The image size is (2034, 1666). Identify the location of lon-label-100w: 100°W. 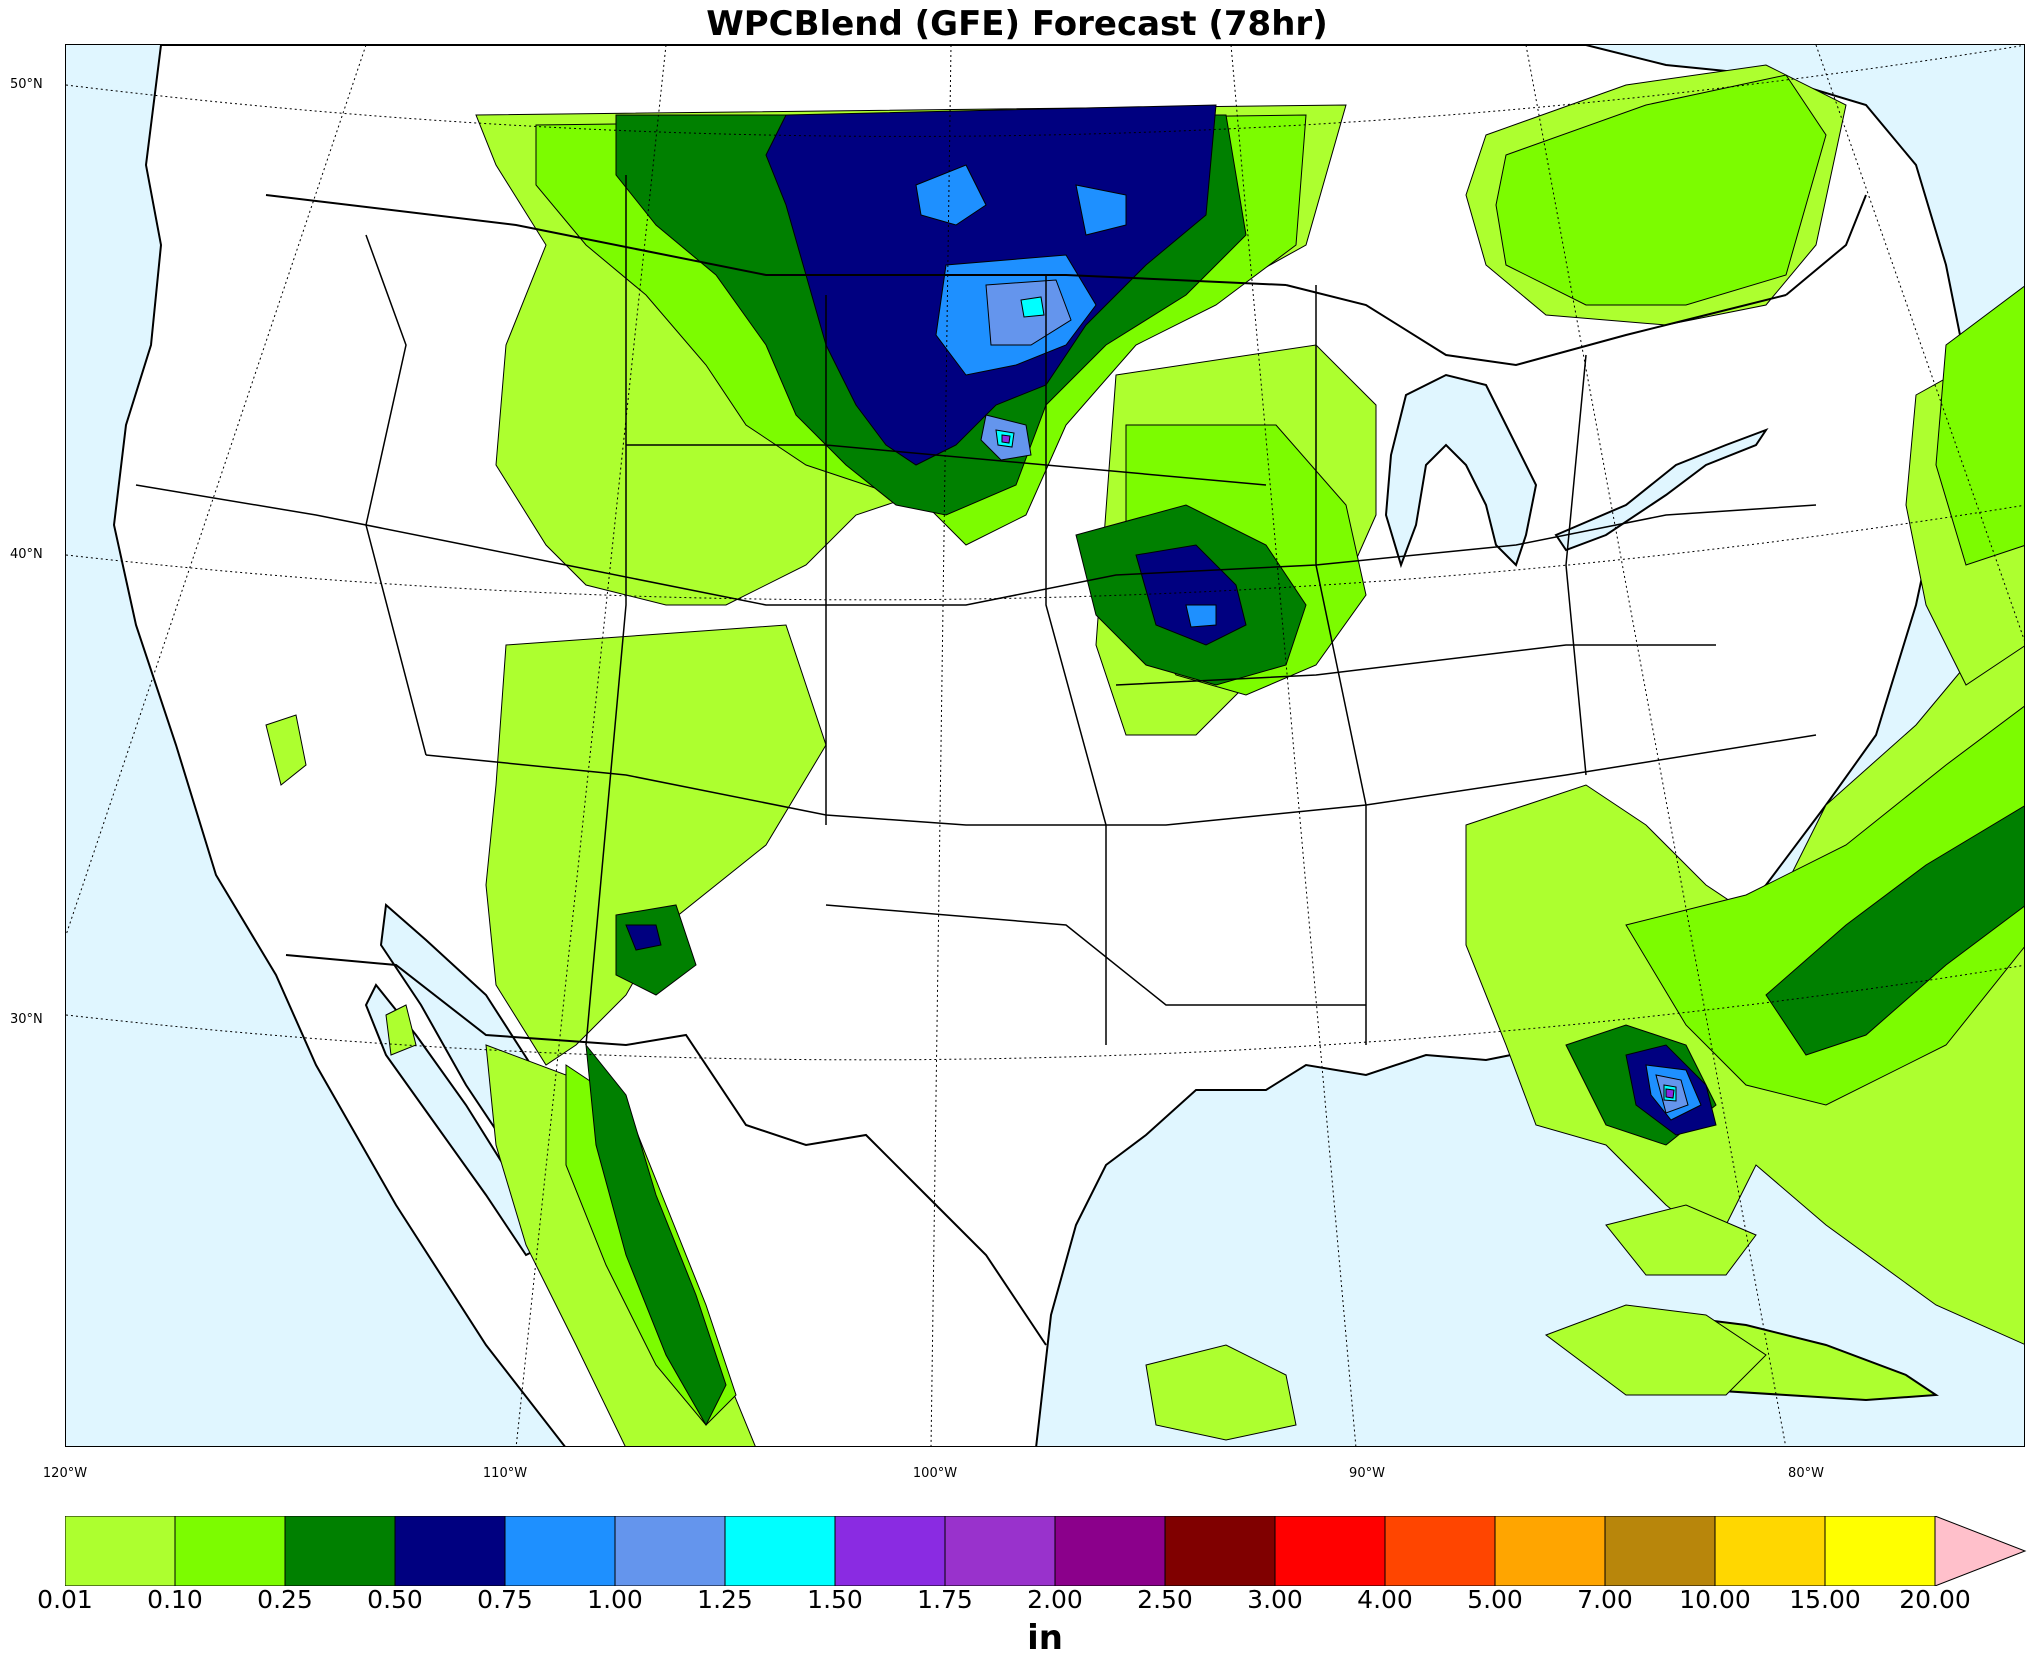
(935, 1473).